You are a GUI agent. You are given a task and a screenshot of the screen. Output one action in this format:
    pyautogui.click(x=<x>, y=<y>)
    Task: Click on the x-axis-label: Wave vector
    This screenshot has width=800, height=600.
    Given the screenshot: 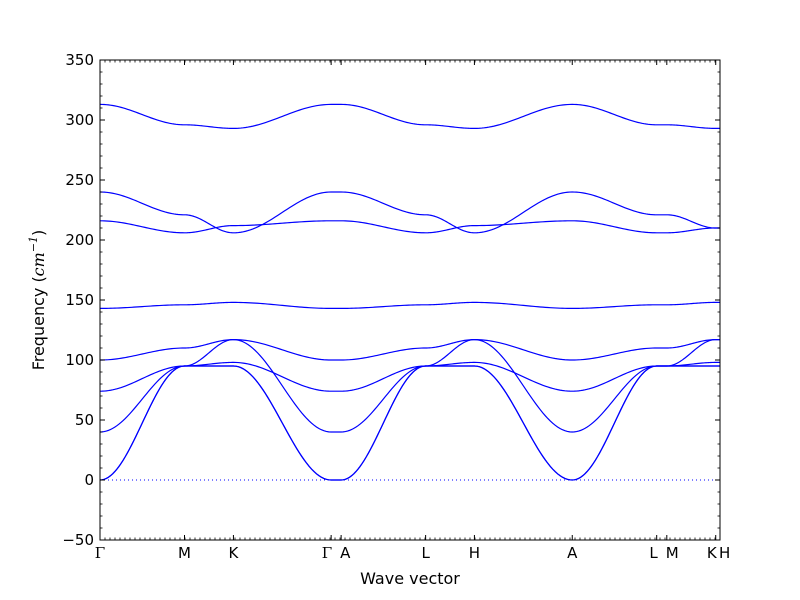 What is the action you would take?
    pyautogui.click(x=410, y=578)
    